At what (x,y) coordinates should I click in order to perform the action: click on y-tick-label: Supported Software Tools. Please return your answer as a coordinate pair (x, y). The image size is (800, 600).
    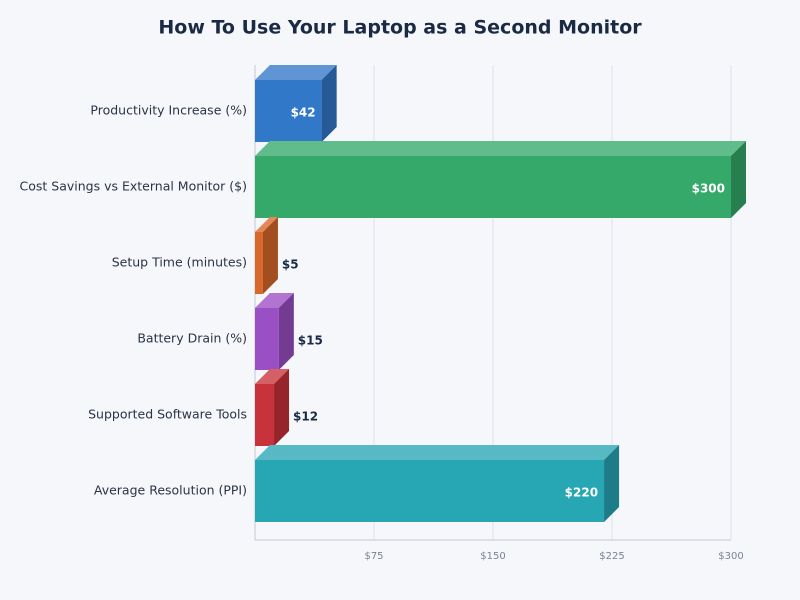
    Looking at the image, I should click on (167, 414).